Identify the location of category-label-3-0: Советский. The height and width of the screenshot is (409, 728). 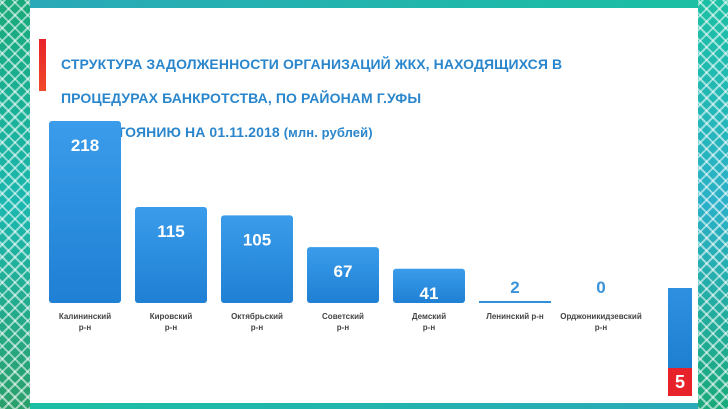
(343, 316).